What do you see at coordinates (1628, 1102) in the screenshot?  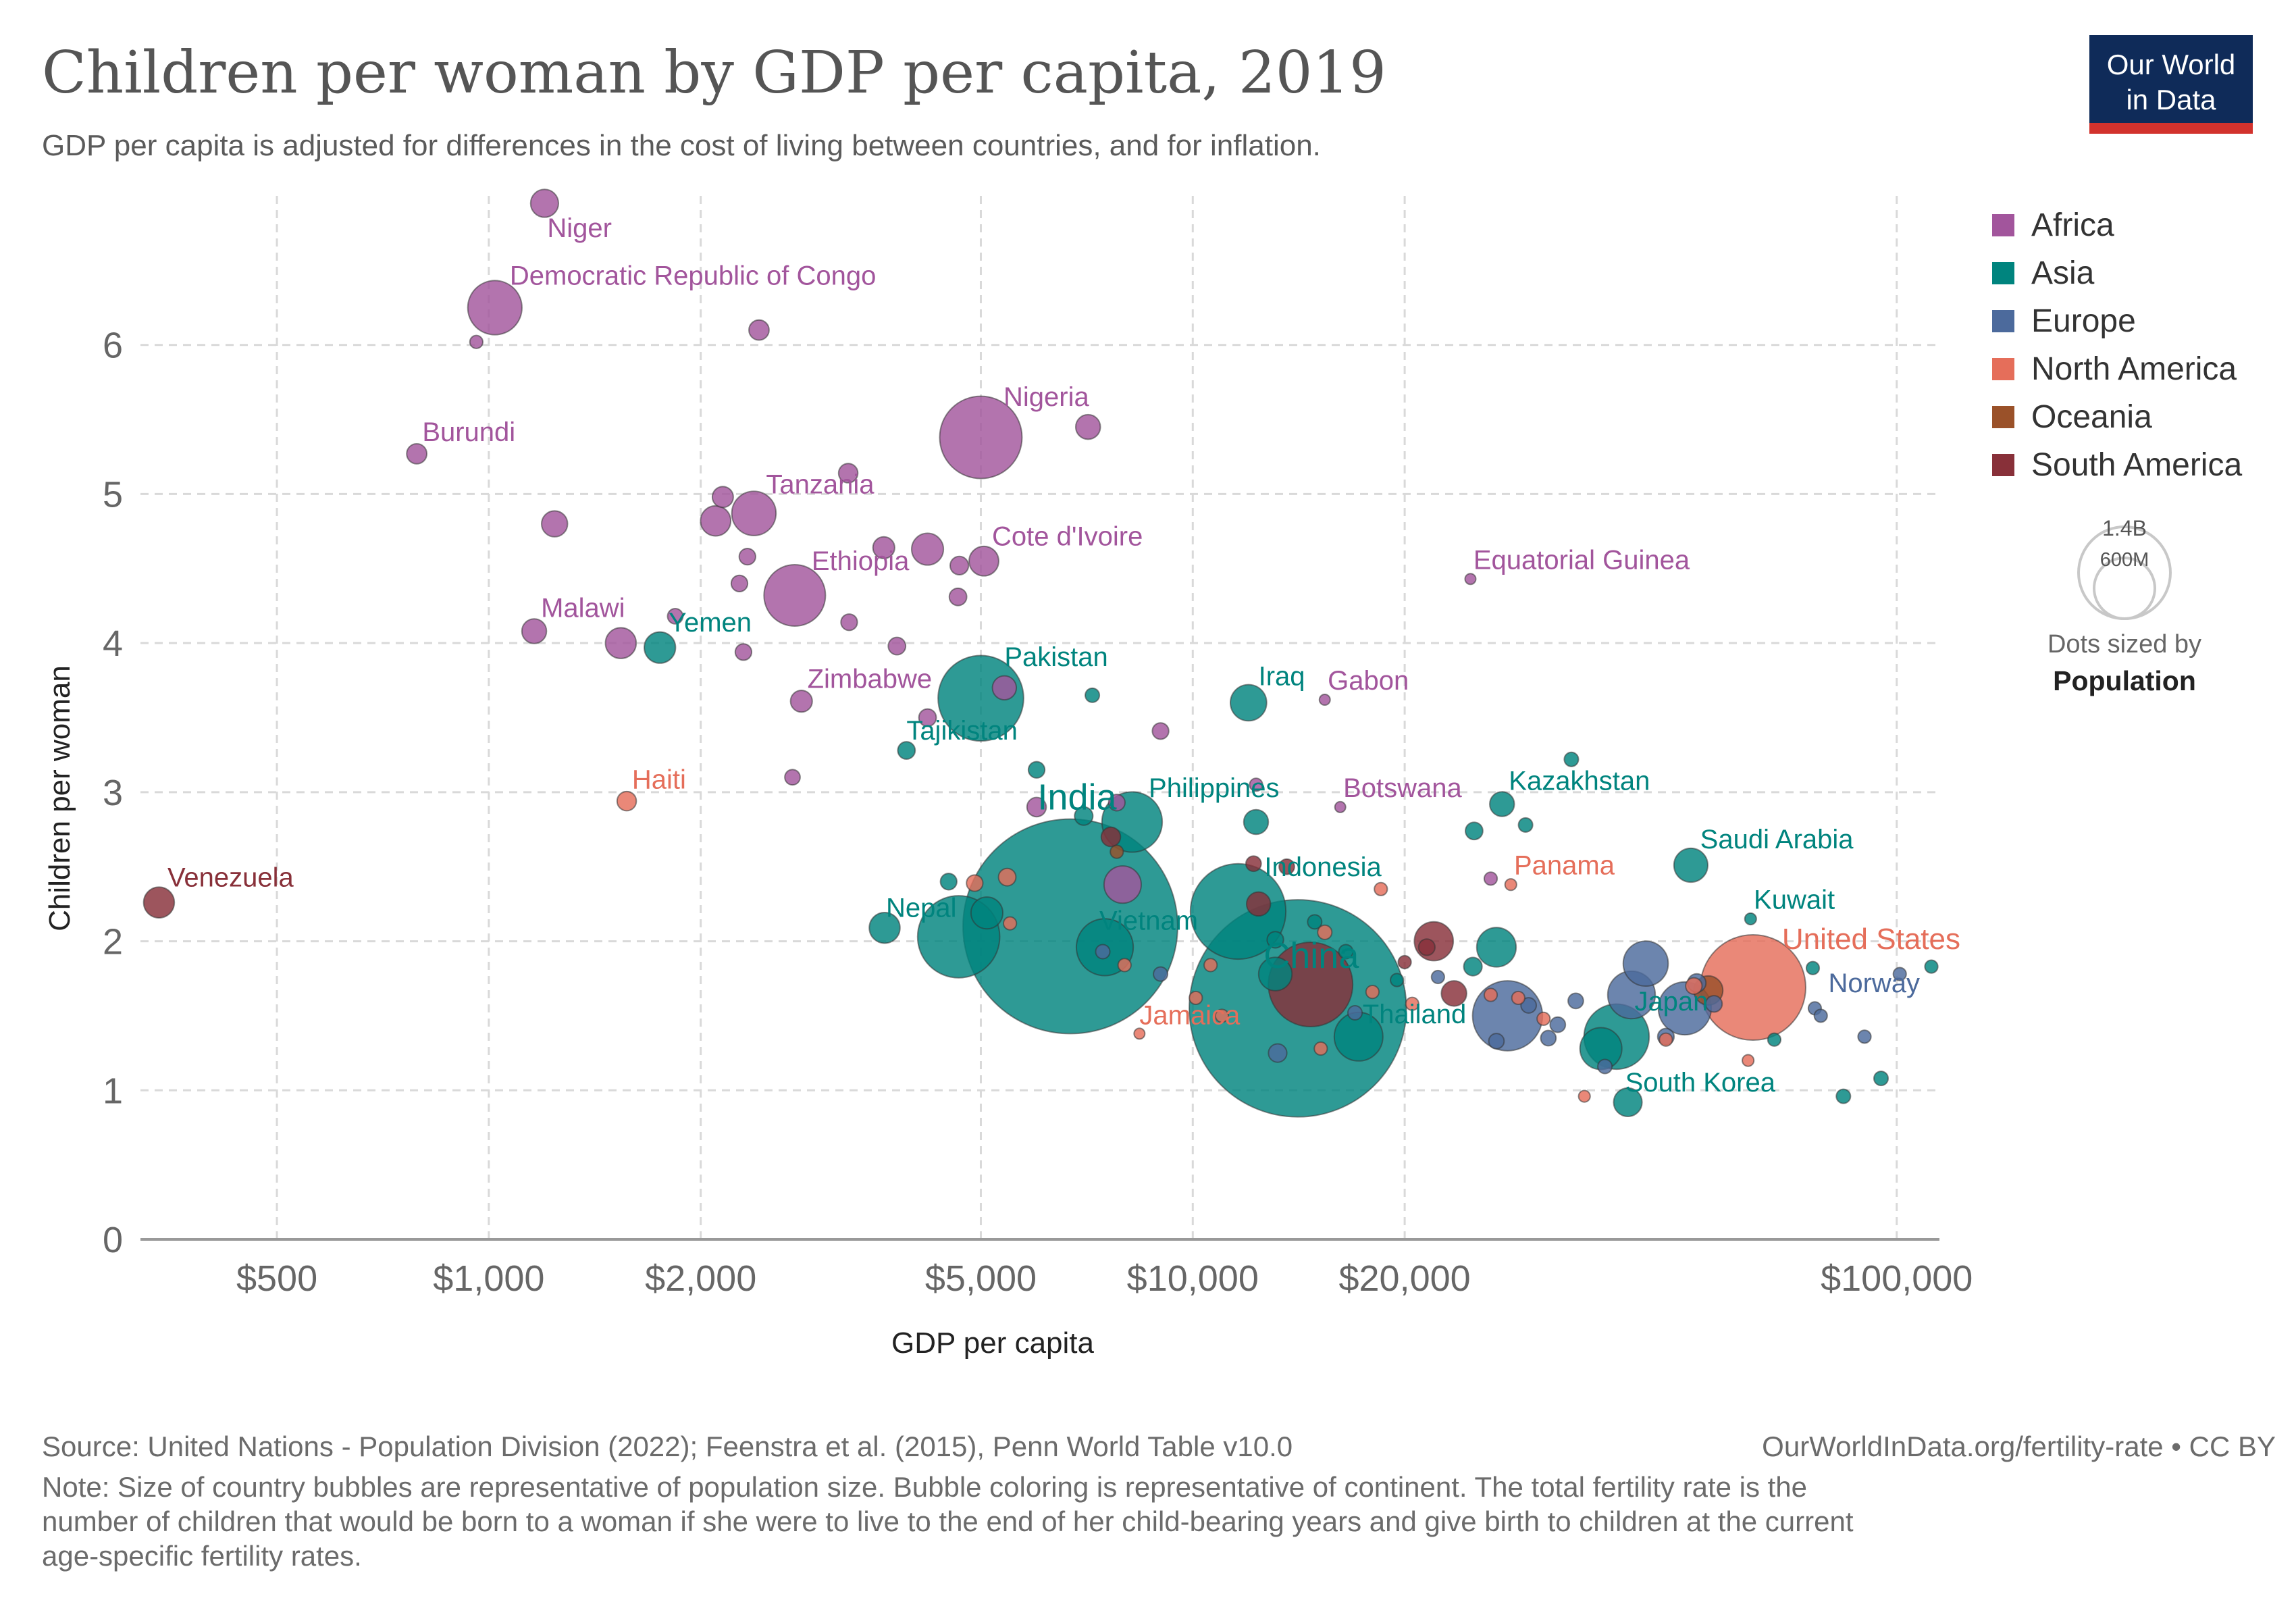 I see `point-south-korea` at bounding box center [1628, 1102].